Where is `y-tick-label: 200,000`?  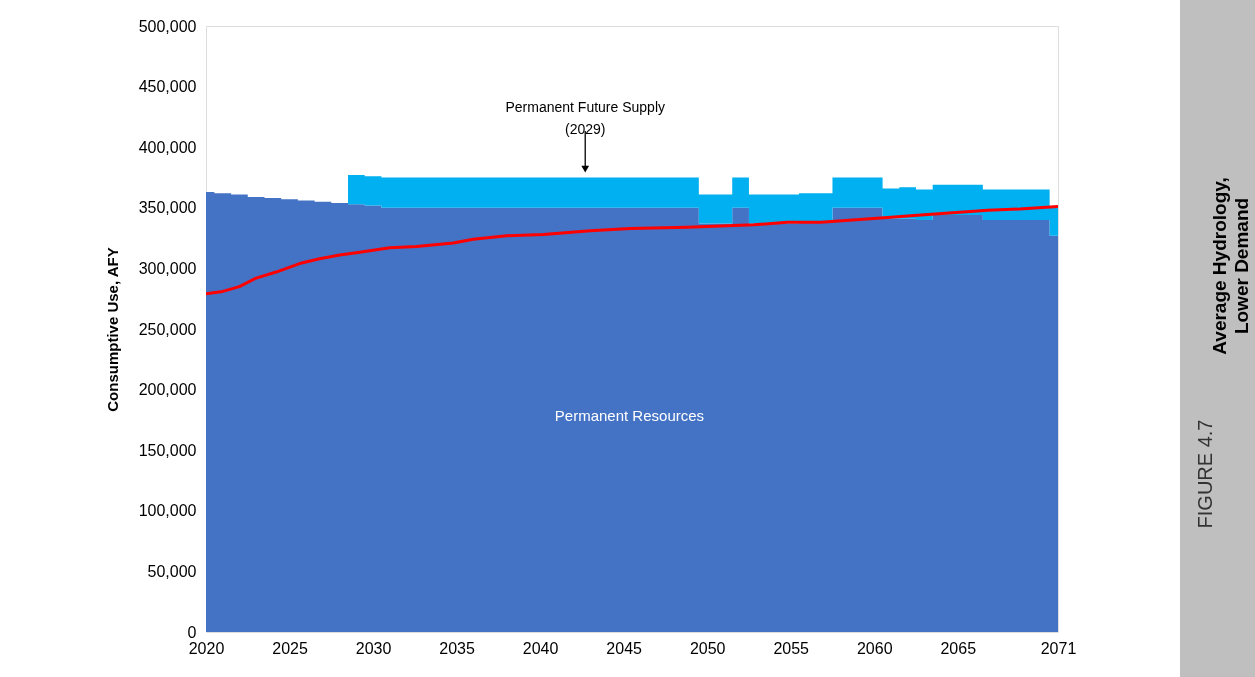 y-tick-label: 200,000 is located at coordinates (167, 390).